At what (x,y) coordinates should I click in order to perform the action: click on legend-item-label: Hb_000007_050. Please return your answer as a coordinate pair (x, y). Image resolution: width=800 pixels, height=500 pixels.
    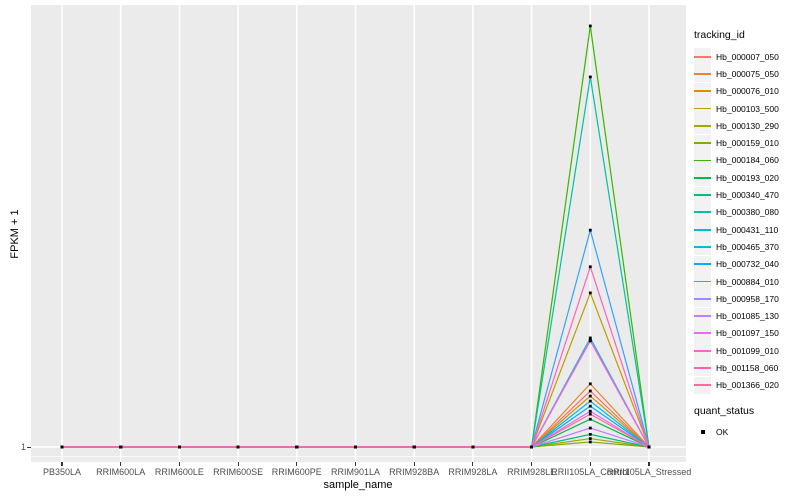
    Looking at the image, I should click on (747, 56).